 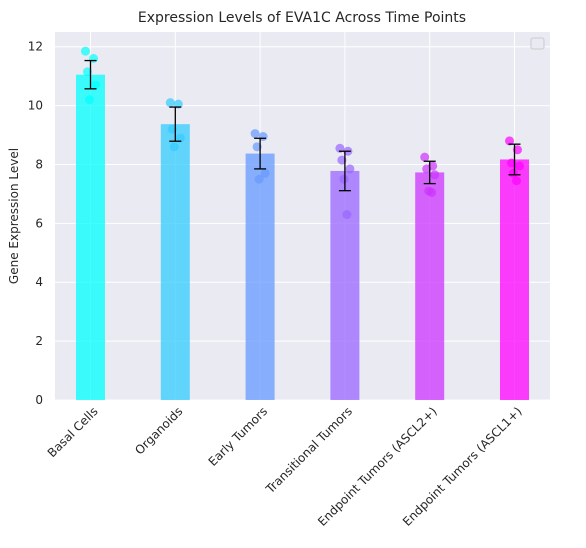 What do you see at coordinates (39, 341) in the screenshot?
I see `y-tick-label: 2` at bounding box center [39, 341].